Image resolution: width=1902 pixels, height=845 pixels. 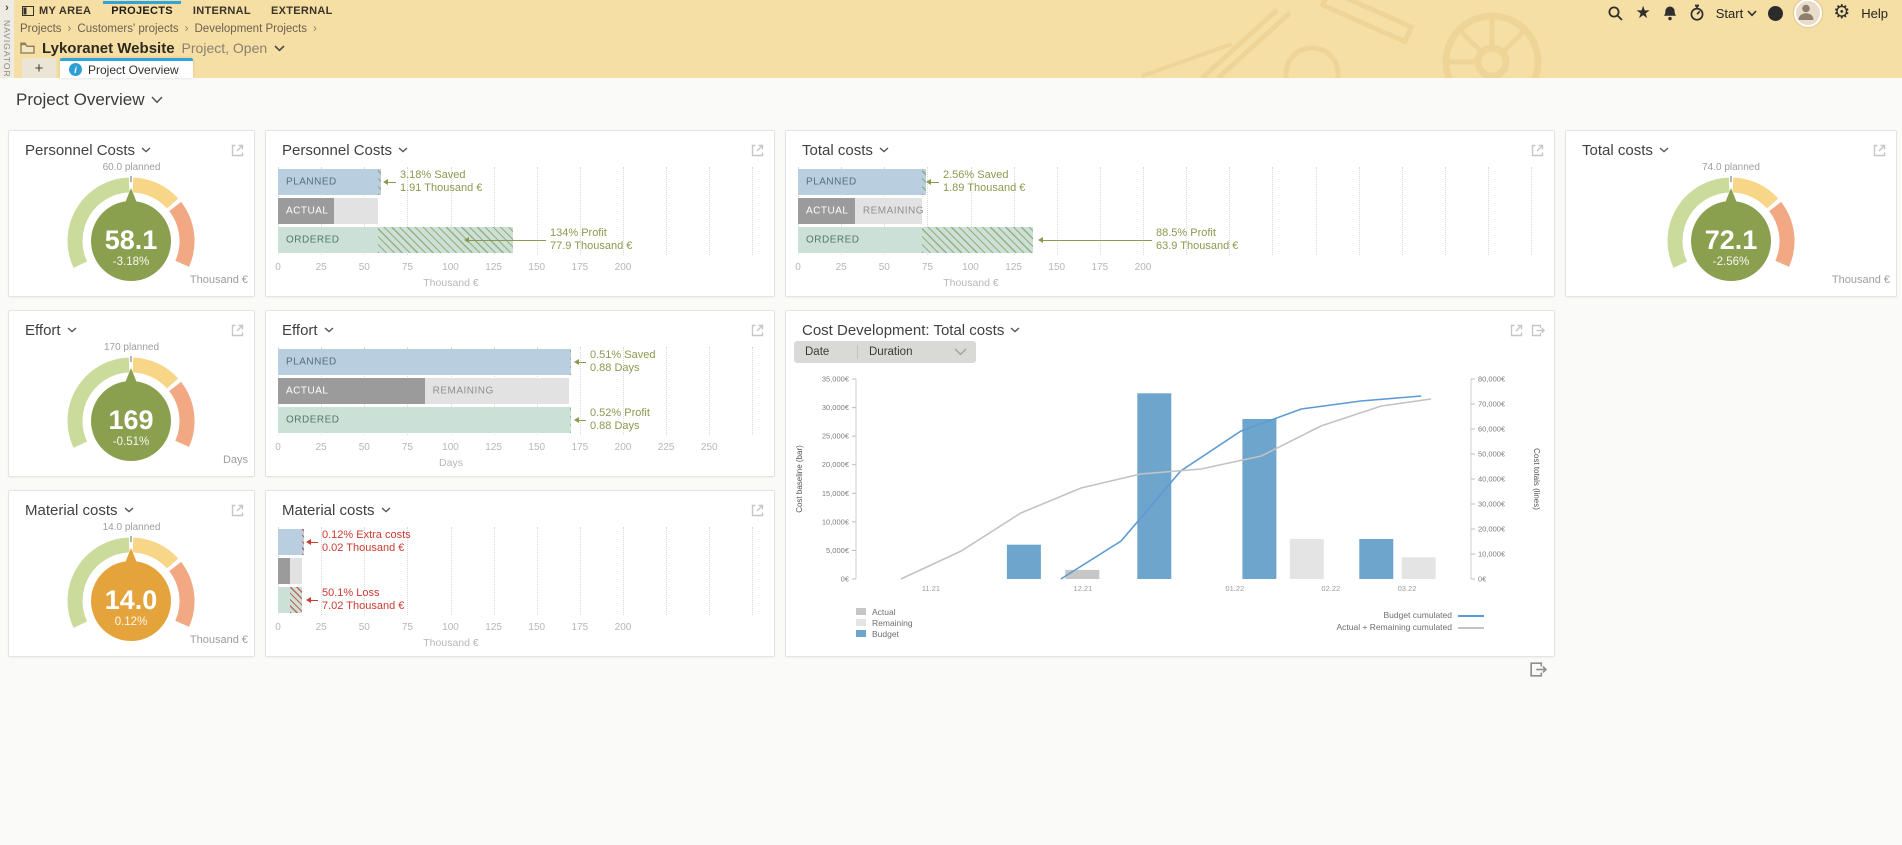 What do you see at coordinates (817, 352) in the screenshot?
I see `date-segment: Date` at bounding box center [817, 352].